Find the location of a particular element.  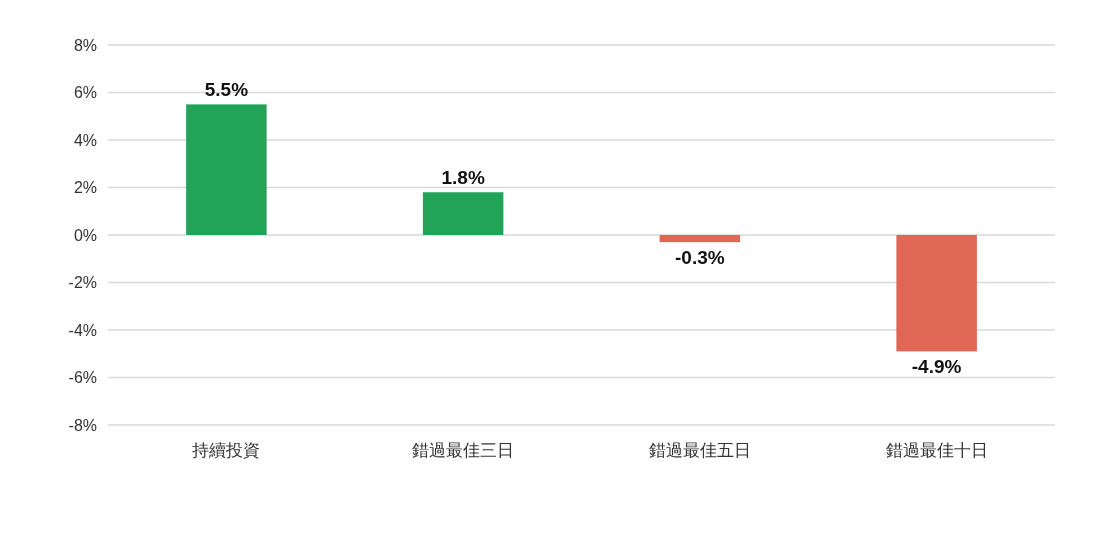

y-tick-label: 8% is located at coordinates (85, 45).